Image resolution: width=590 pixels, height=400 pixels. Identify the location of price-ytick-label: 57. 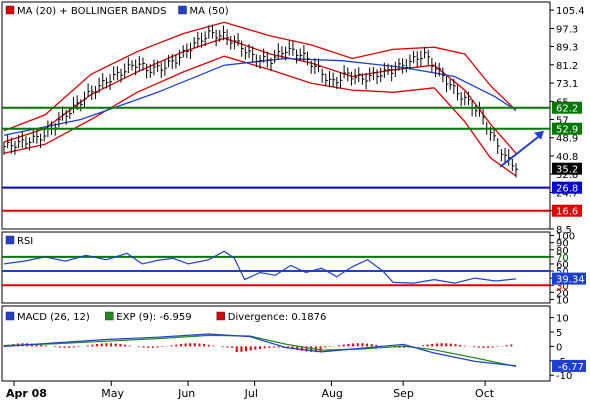
(562, 120).